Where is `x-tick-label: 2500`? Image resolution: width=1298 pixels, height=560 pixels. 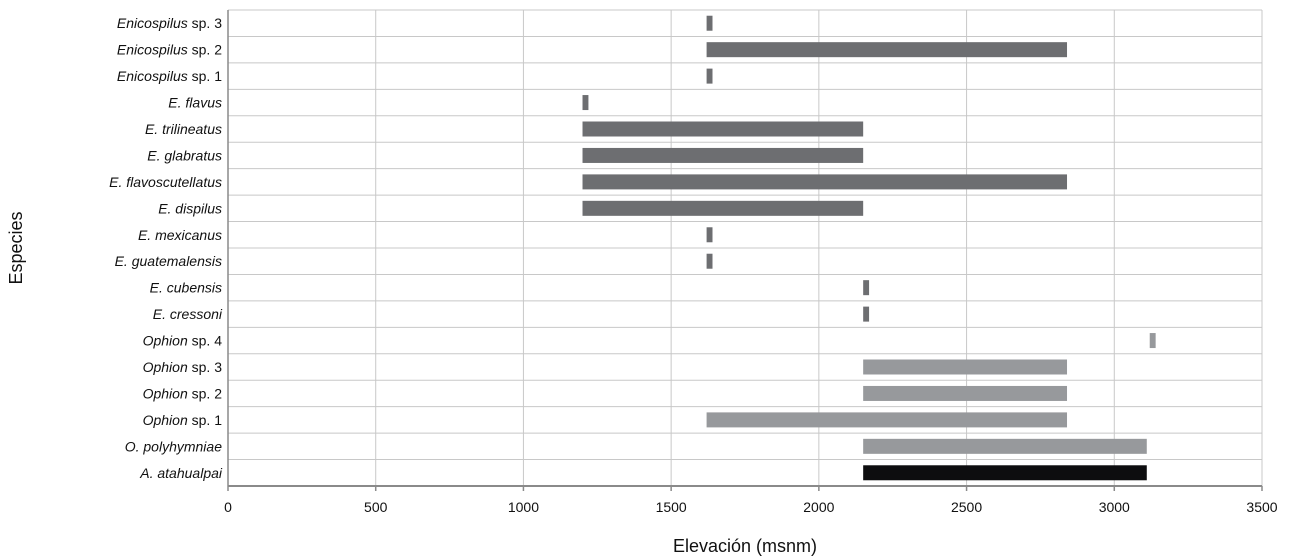
x-tick-label: 2500 is located at coordinates (966, 507).